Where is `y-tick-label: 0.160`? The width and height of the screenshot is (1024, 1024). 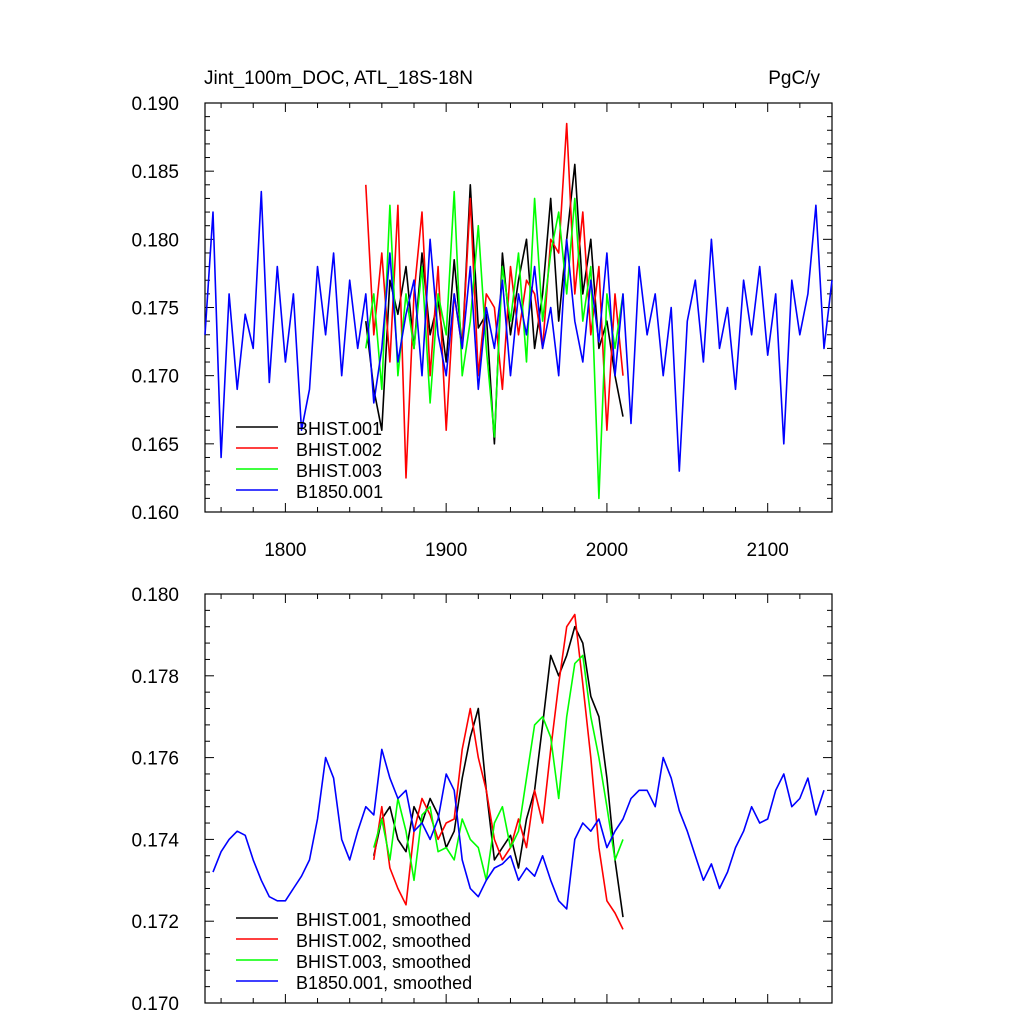
y-tick-label: 0.160 is located at coordinates (155, 513).